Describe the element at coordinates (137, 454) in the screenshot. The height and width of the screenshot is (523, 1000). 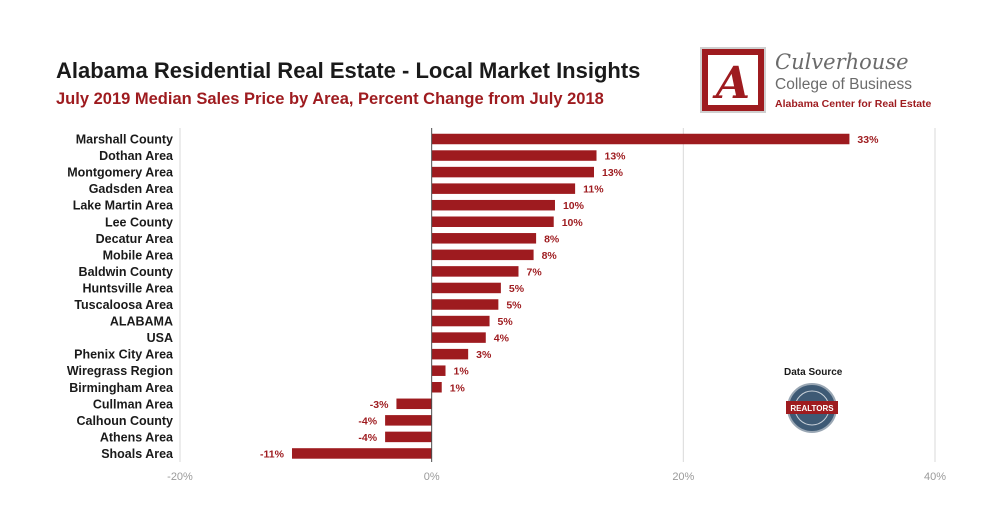
I see `category-label: Shoals Area` at that location.